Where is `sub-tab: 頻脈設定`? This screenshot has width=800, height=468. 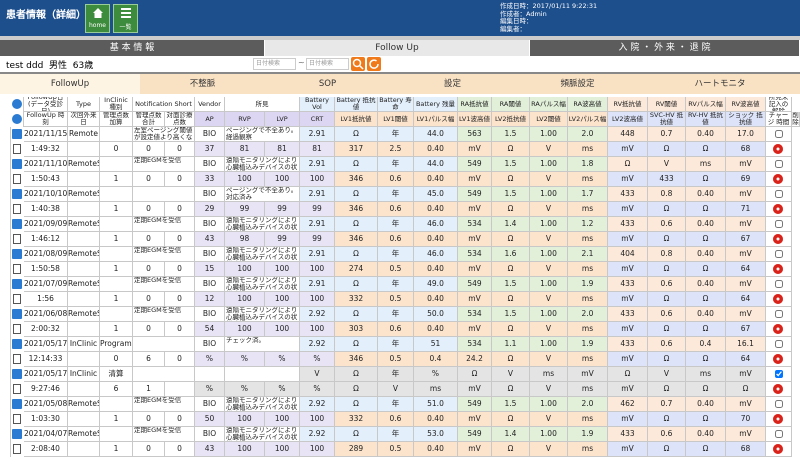
sub-tab: 頻脈設定 is located at coordinates (578, 84).